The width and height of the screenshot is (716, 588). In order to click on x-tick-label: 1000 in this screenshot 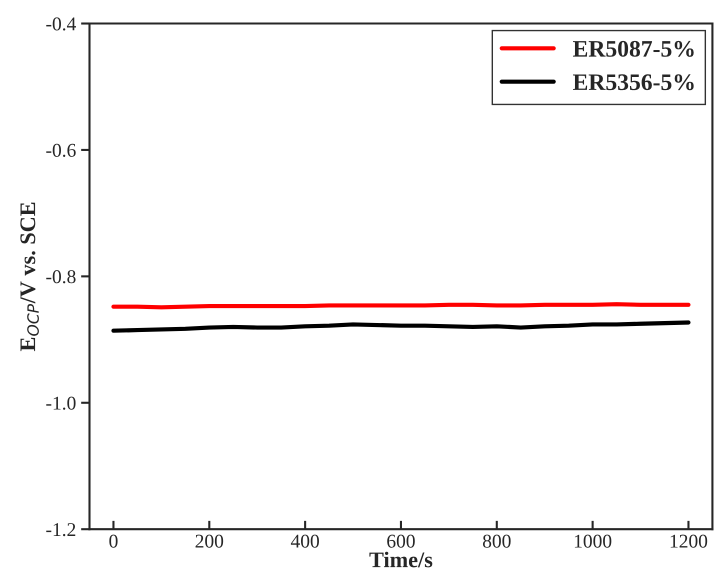, I will do `click(593, 541)`.